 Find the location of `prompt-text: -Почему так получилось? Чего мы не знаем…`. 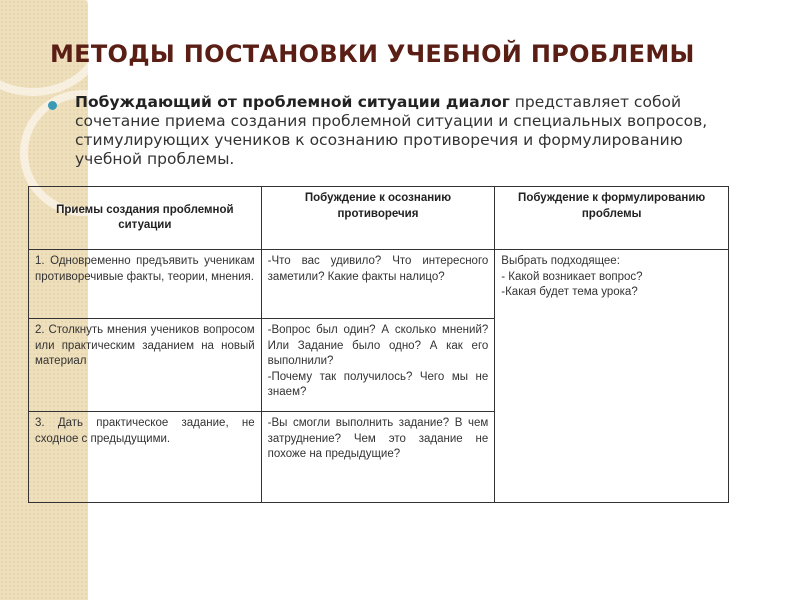

prompt-text: -Почему так получилось? Чего мы не знаем… is located at coordinates (378, 384).